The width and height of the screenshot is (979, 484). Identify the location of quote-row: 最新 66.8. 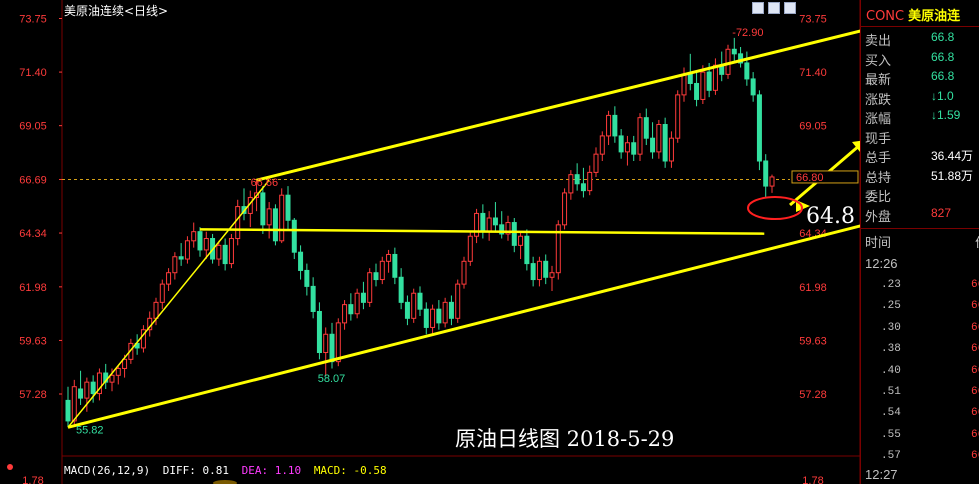
(922, 79).